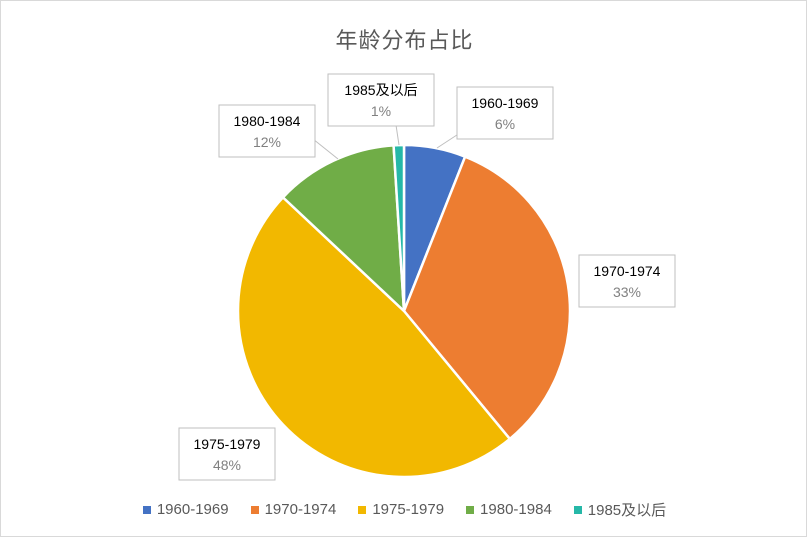  I want to click on legend-item: 1970-1974, so click(293, 509).